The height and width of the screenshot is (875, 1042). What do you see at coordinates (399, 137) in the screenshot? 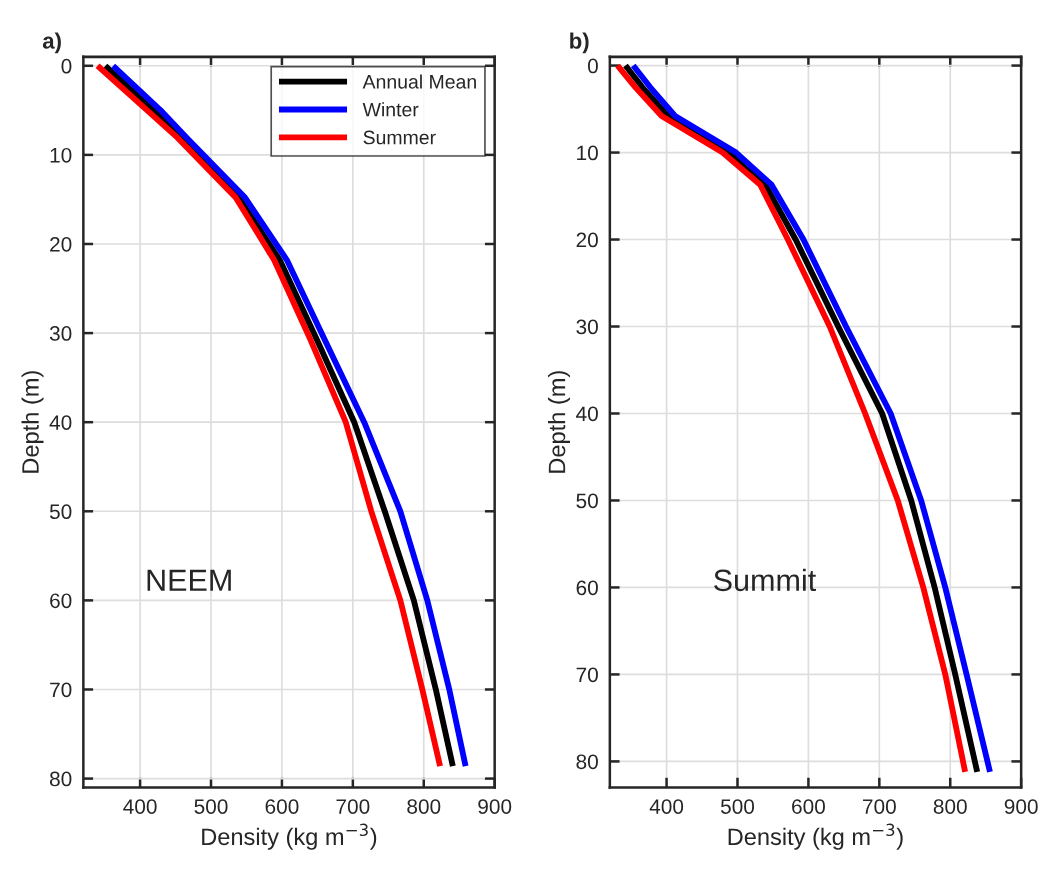
I see `legend-label: Summer` at bounding box center [399, 137].